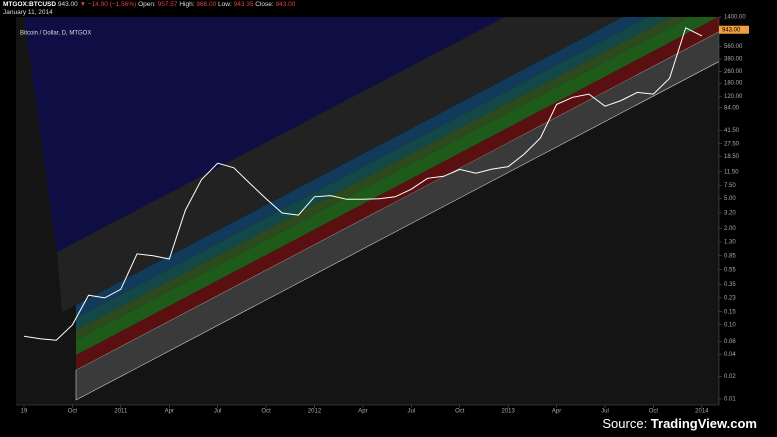  I want to click on close: 943.00, so click(285, 4).